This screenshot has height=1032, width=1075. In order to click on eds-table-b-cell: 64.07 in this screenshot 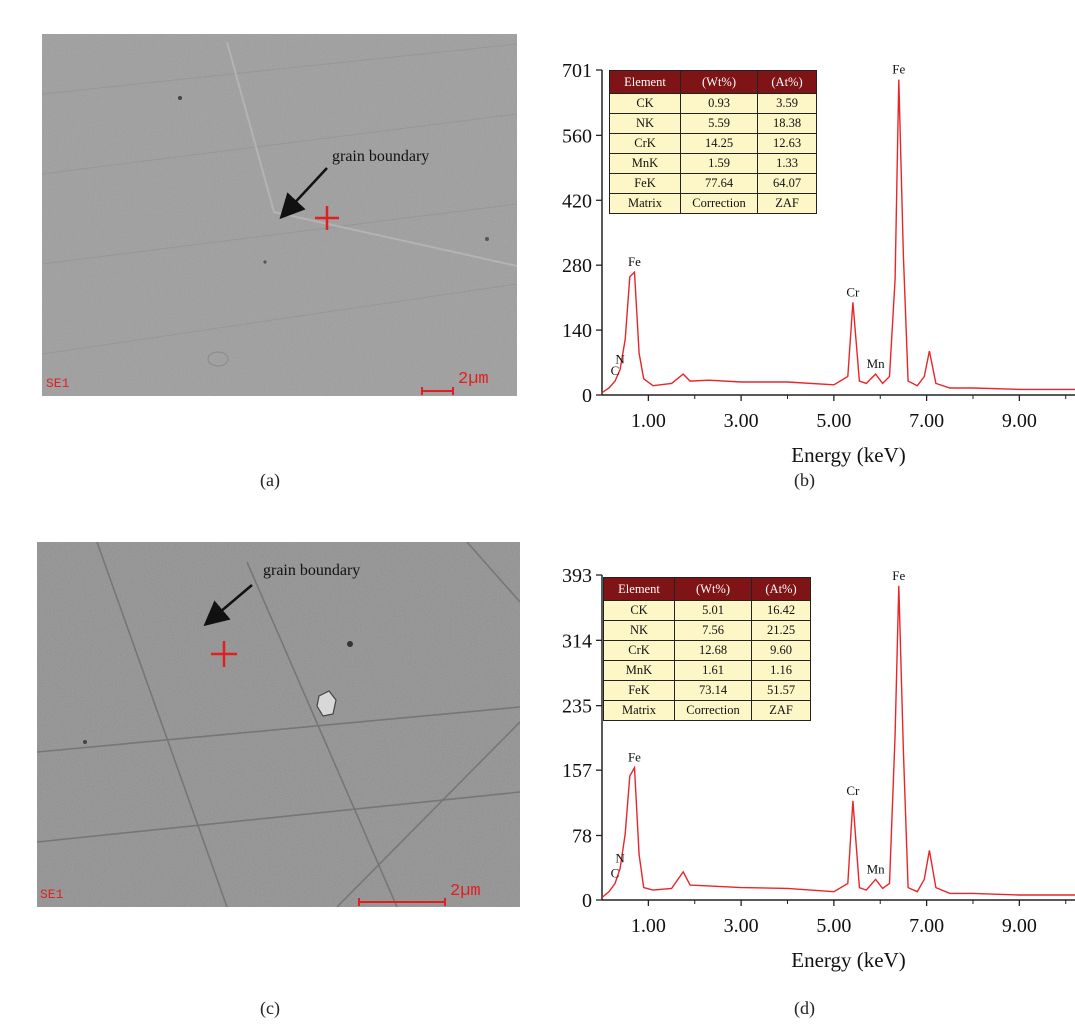, I will do `click(787, 183)`.